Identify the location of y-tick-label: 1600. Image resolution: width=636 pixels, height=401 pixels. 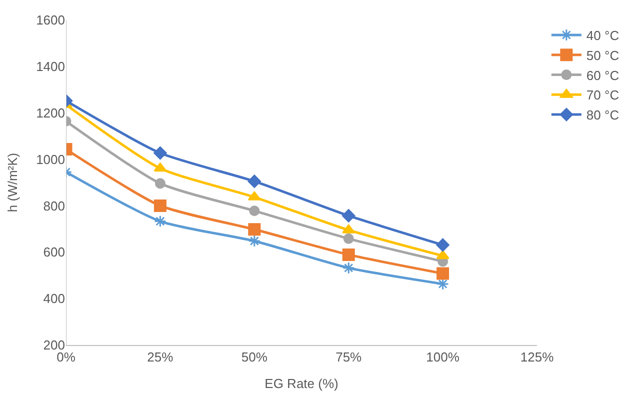
(50, 20).